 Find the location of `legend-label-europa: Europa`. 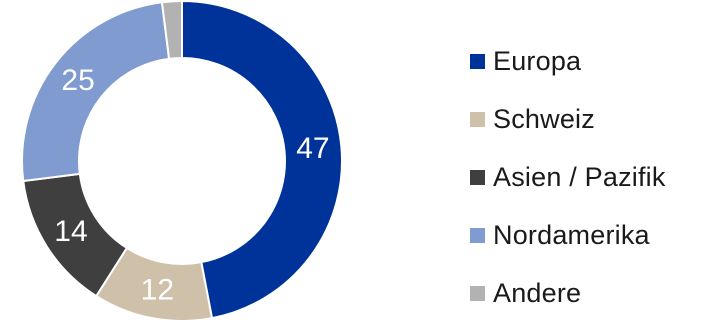

legend-label-europa: Europa is located at coordinates (537, 60).